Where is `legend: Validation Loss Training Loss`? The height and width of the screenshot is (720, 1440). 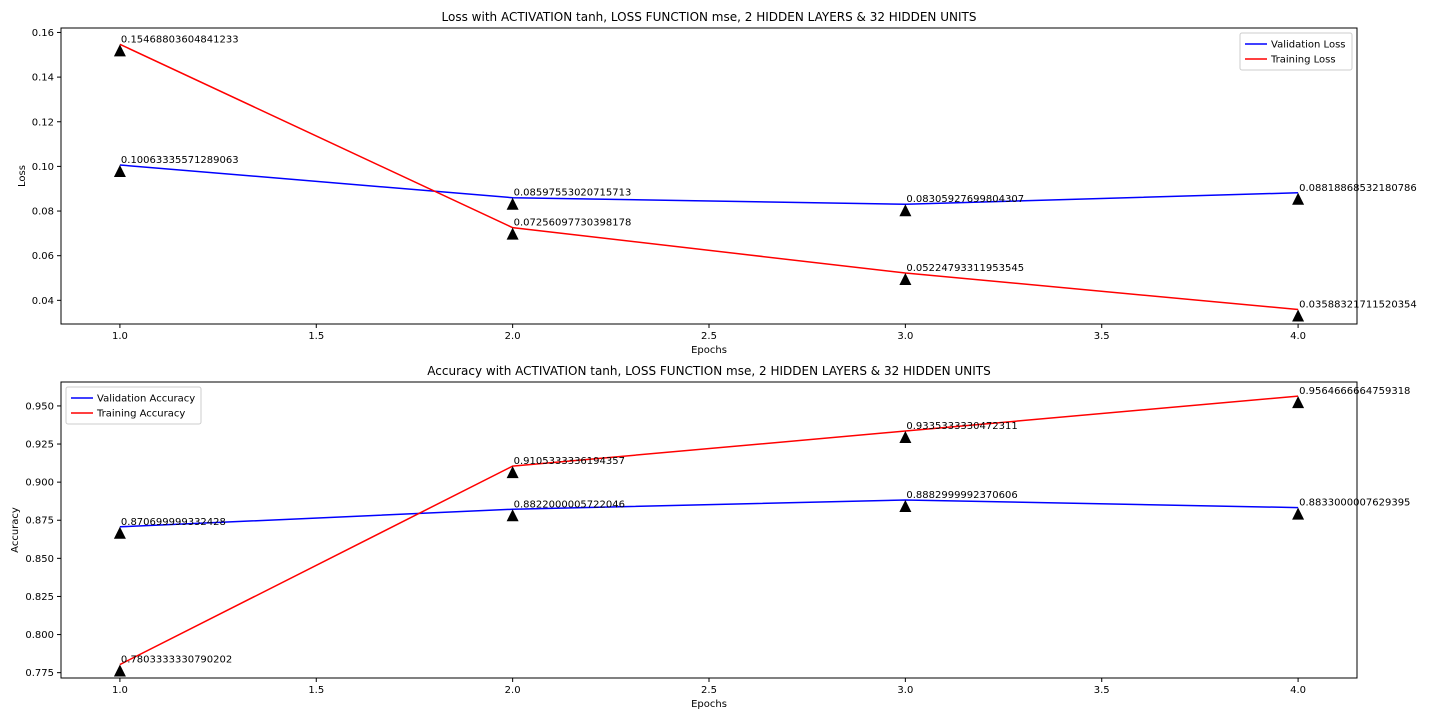 legend: Validation Loss Training Loss is located at coordinates (1296, 51).